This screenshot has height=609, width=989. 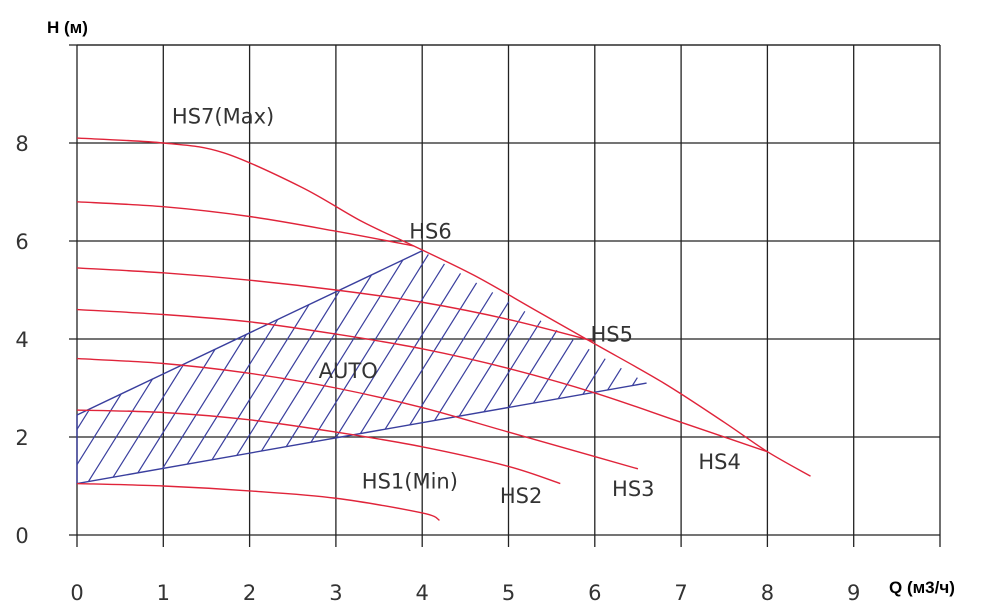 I want to click on x-tick-label: 6, so click(x=594, y=593).